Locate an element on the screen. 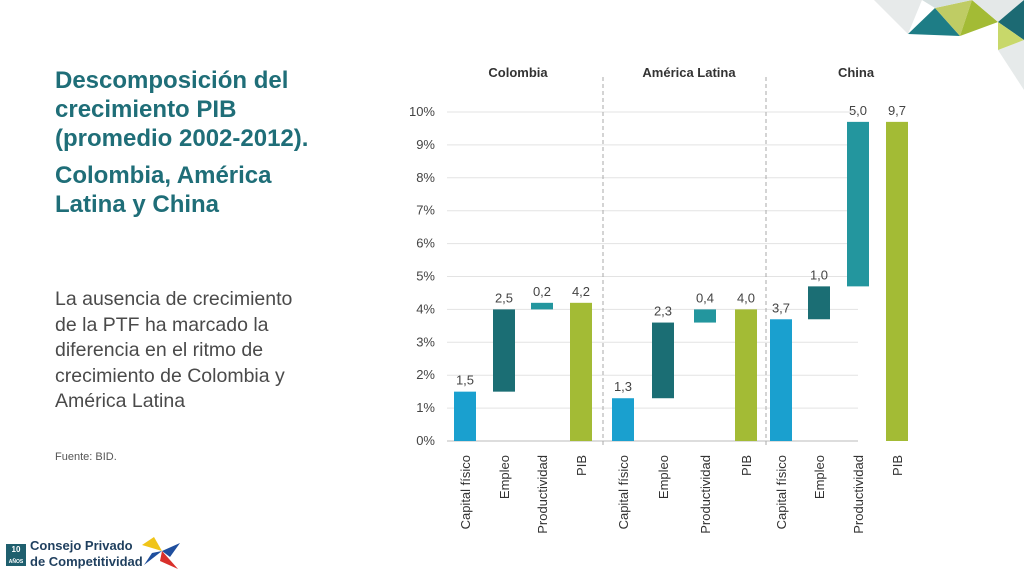  decorative-shapes-icon is located at coordinates (949, 45).